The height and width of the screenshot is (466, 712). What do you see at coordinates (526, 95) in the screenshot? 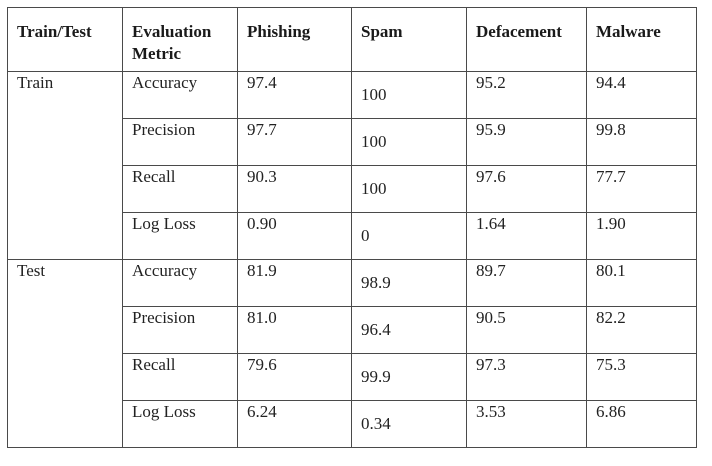
I see `defacement-value: 95.2` at bounding box center [526, 95].